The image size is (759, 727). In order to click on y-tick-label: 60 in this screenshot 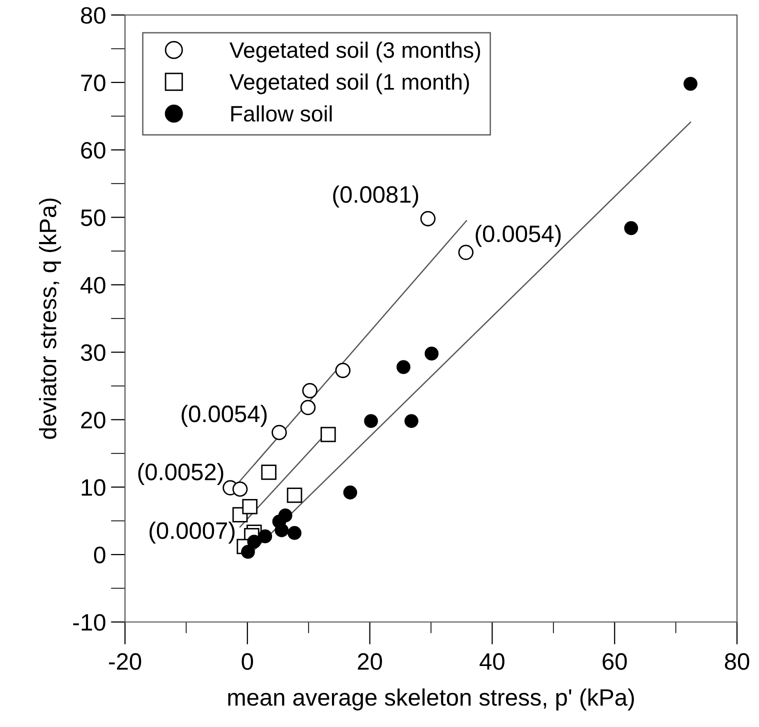, I will do `click(93, 150)`.